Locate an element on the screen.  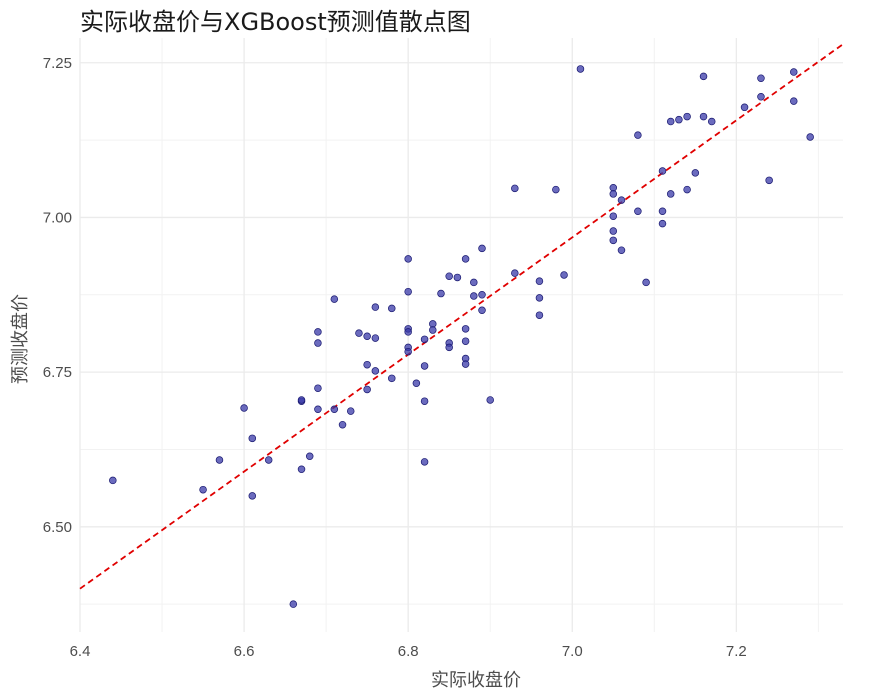
x-tick-label: 6.8 is located at coordinates (408, 651).